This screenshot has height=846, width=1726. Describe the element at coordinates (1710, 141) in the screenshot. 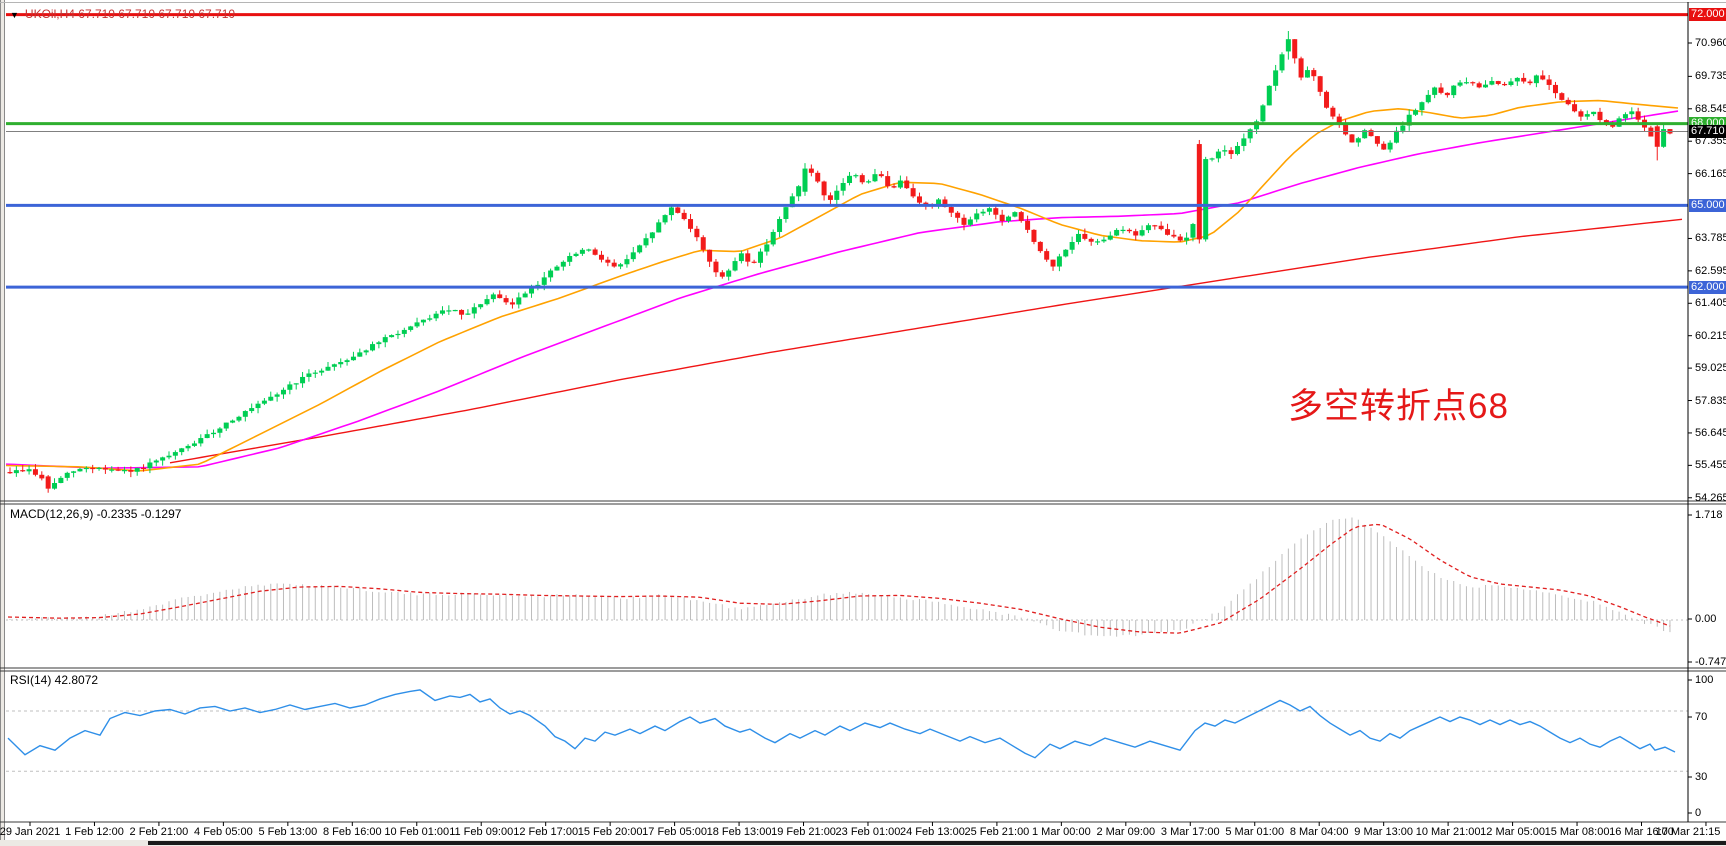

I see `price-tick-label: 67.355` at that location.